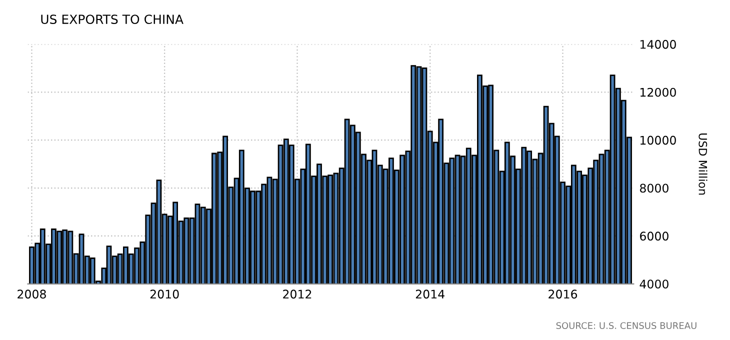 This screenshot has width=730, height=340. I want to click on y-axis-title: USD Million, so click(703, 164).